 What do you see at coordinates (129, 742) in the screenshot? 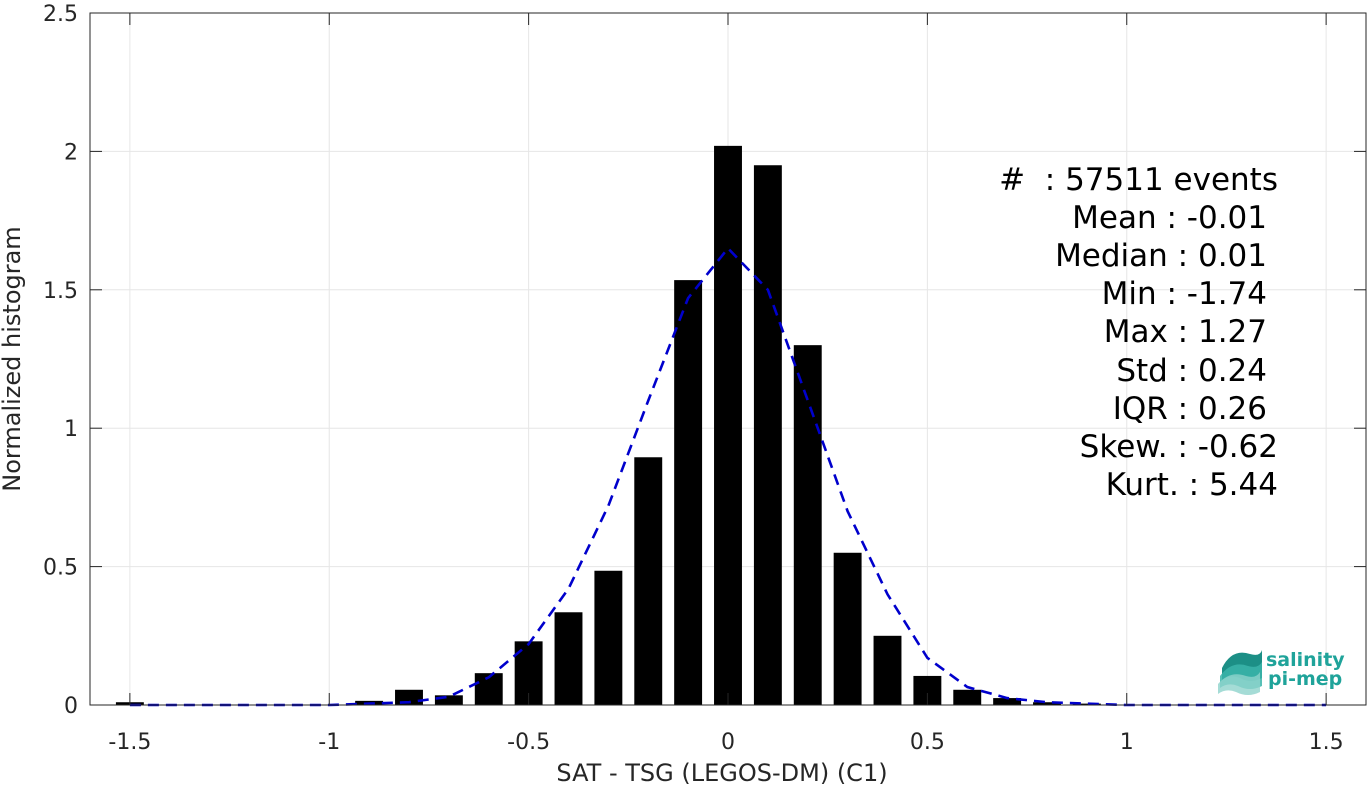
I see `x-tick-label: -1.5` at bounding box center [129, 742].